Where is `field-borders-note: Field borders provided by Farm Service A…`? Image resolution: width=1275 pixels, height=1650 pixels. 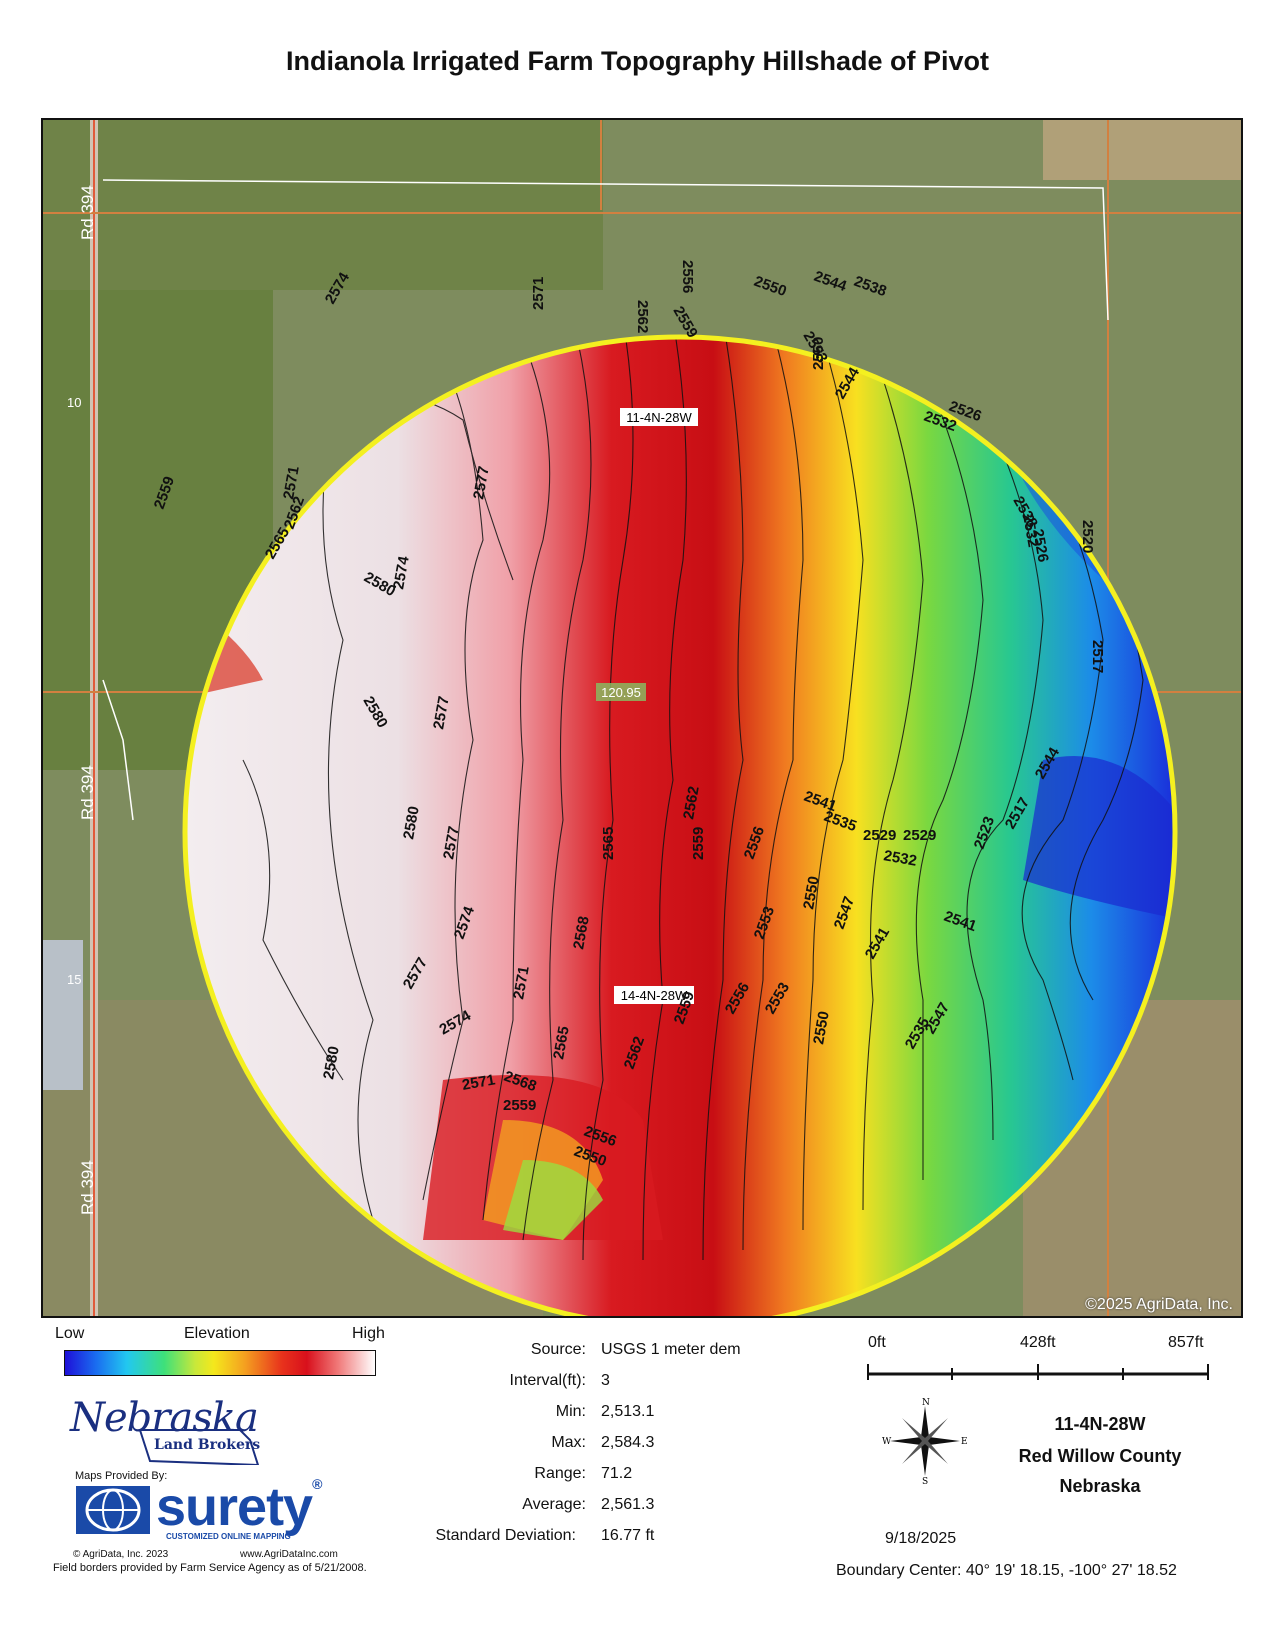
field-borders-note: Field borders provided by Farm Service A… is located at coordinates (210, 1568).